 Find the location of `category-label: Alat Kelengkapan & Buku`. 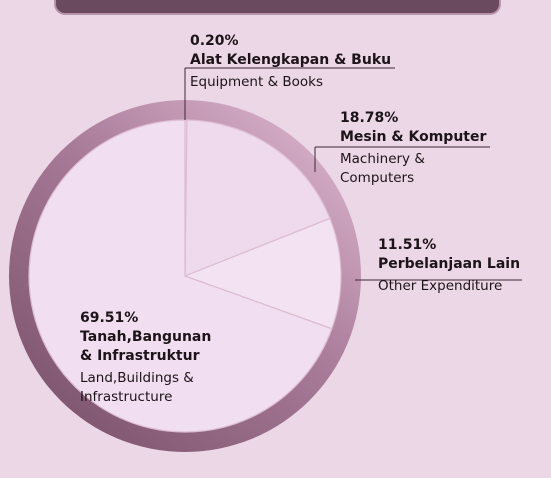

category-label: Alat Kelengkapan & Buku is located at coordinates (291, 60).